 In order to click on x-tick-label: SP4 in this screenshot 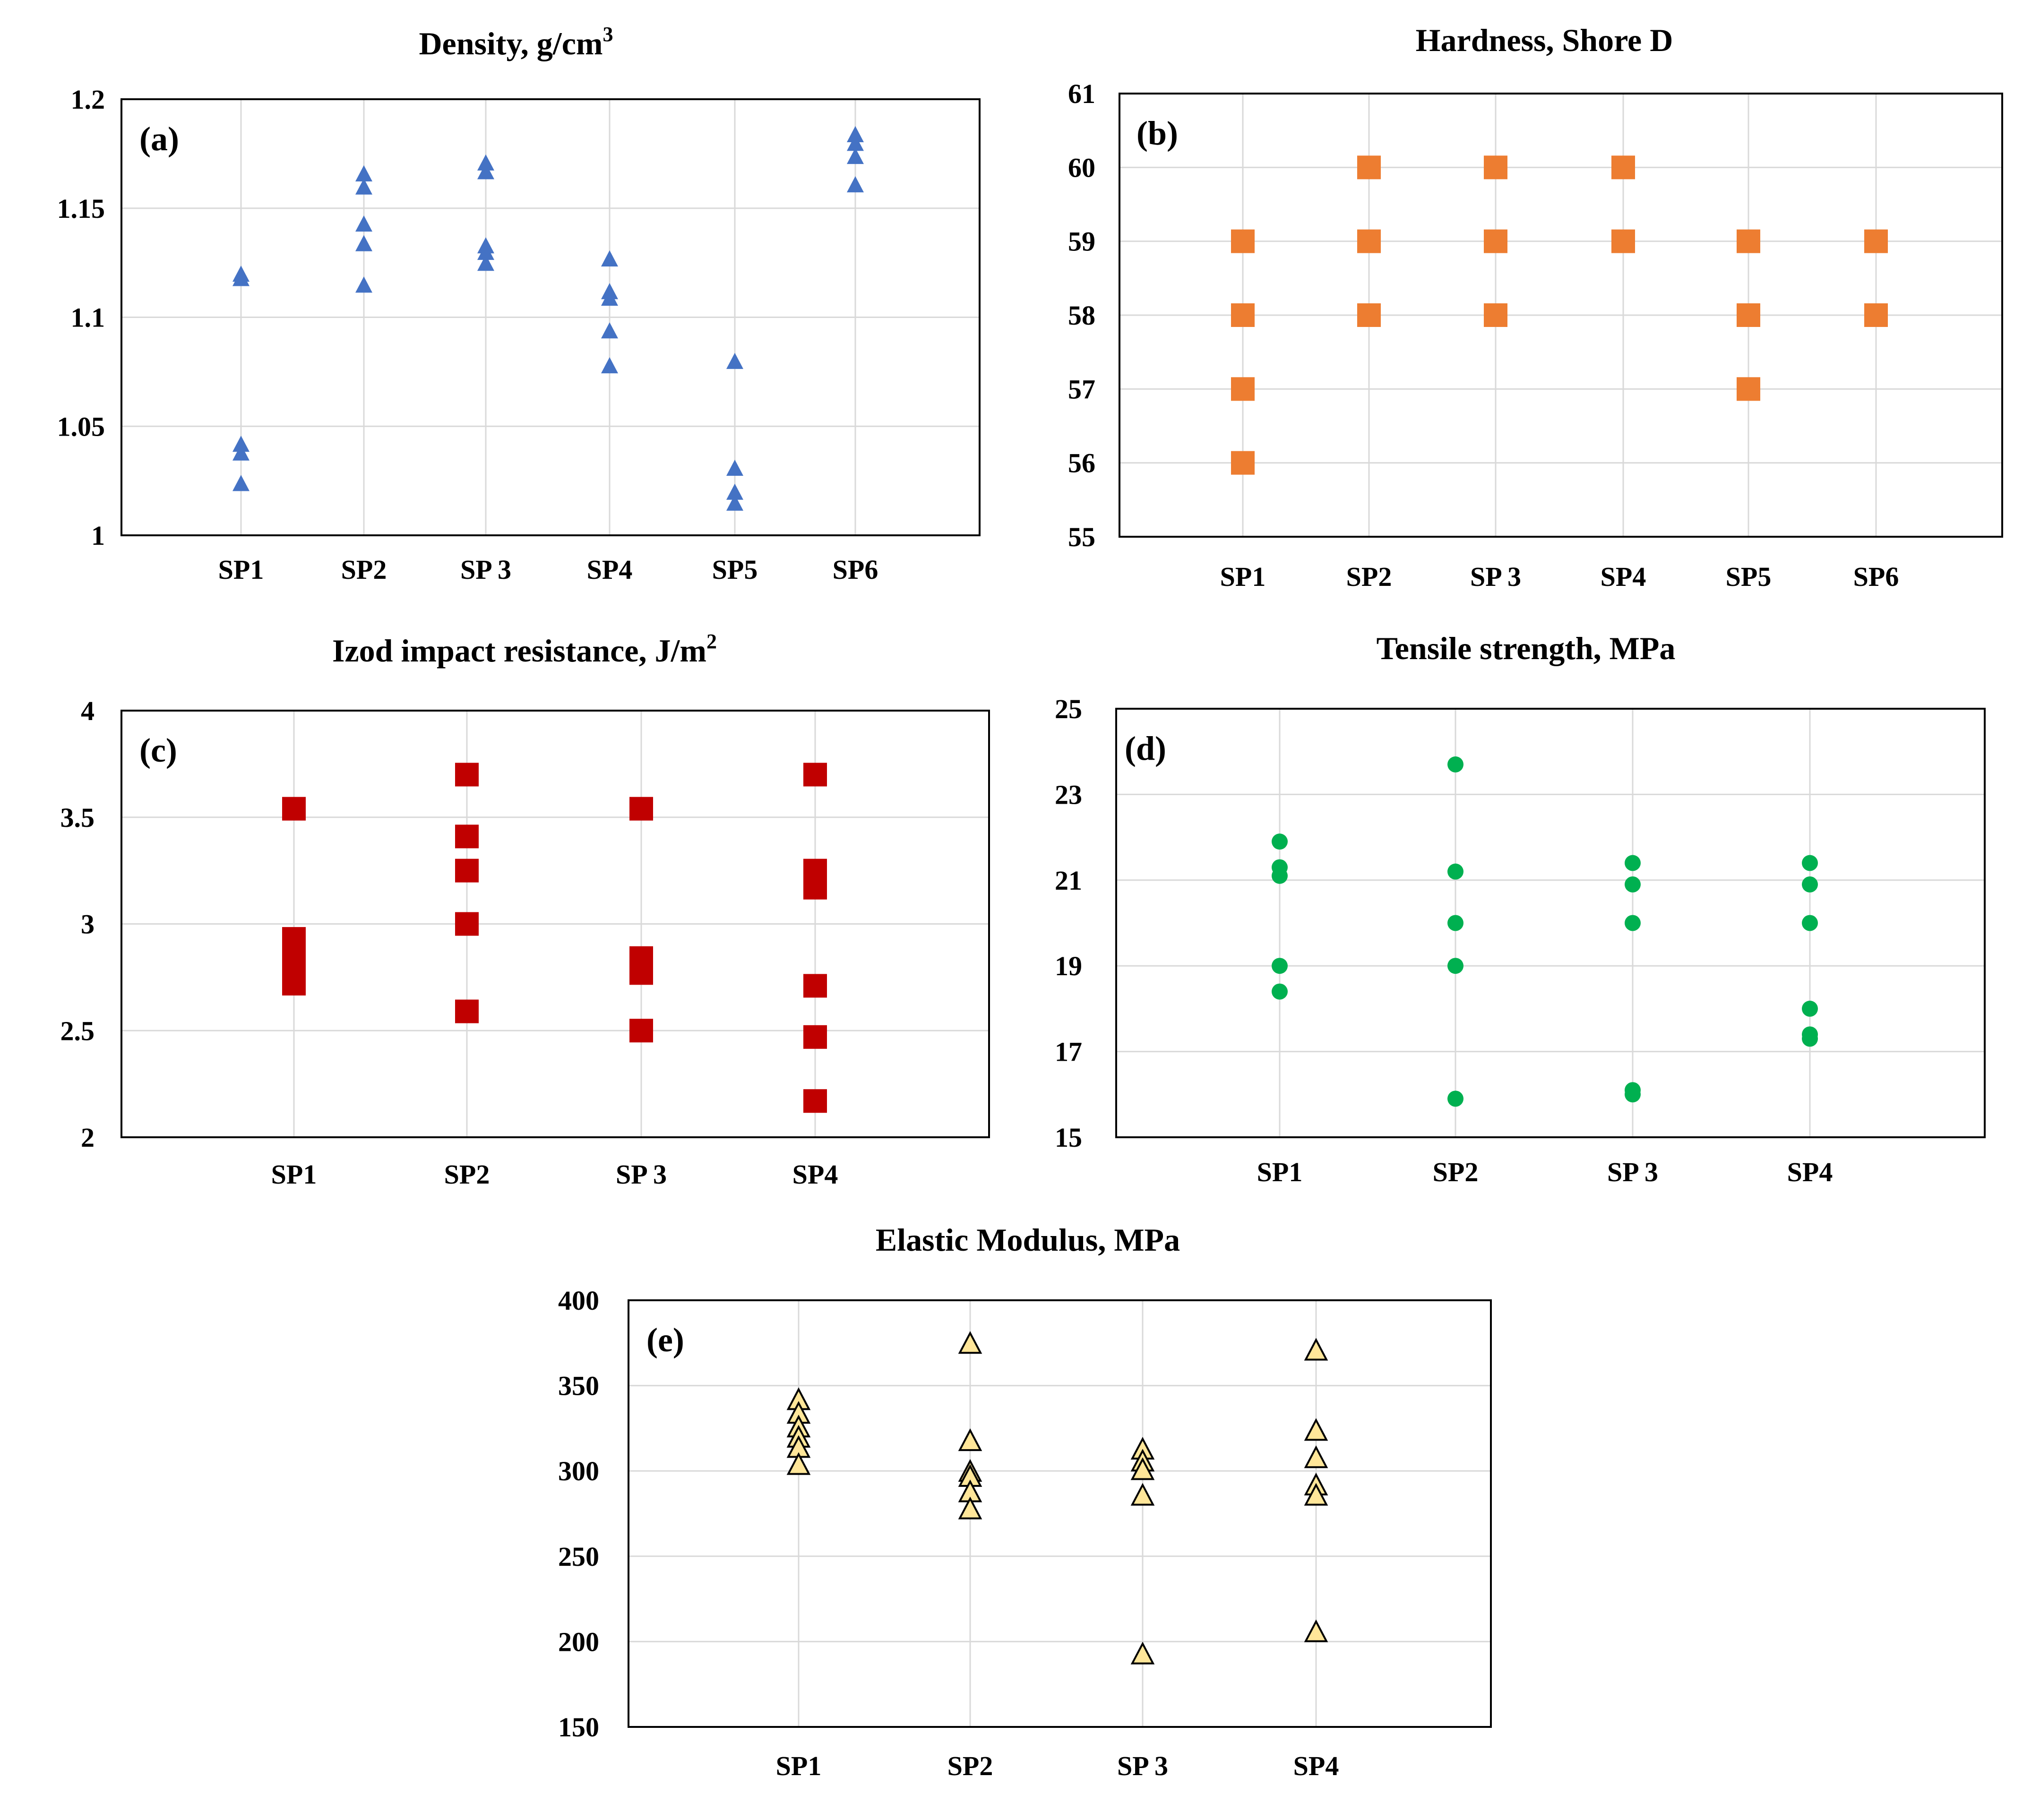, I will do `click(1810, 1172)`.